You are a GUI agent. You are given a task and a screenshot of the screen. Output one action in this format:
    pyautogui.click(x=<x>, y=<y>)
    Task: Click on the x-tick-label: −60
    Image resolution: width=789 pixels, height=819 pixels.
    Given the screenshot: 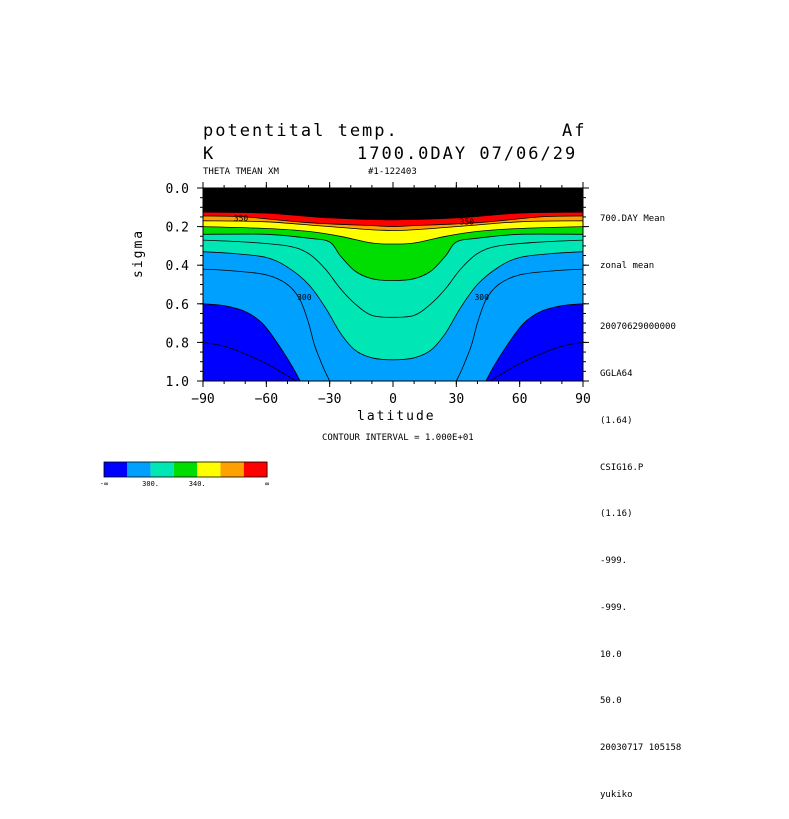 What is the action you would take?
    pyautogui.click(x=266, y=399)
    